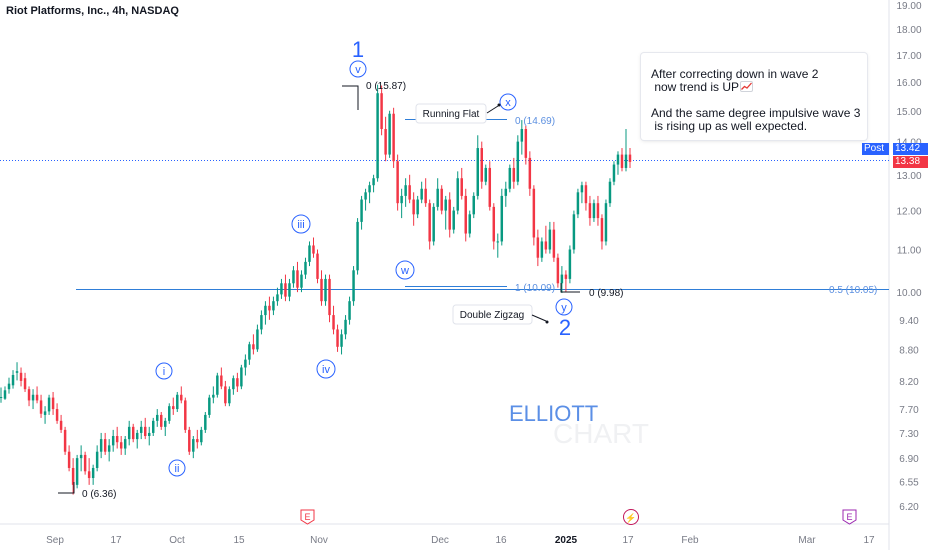 The height and width of the screenshot is (550, 932). Describe the element at coordinates (492, 109) in the screenshot. I see `running-flat-arrow` at that location.